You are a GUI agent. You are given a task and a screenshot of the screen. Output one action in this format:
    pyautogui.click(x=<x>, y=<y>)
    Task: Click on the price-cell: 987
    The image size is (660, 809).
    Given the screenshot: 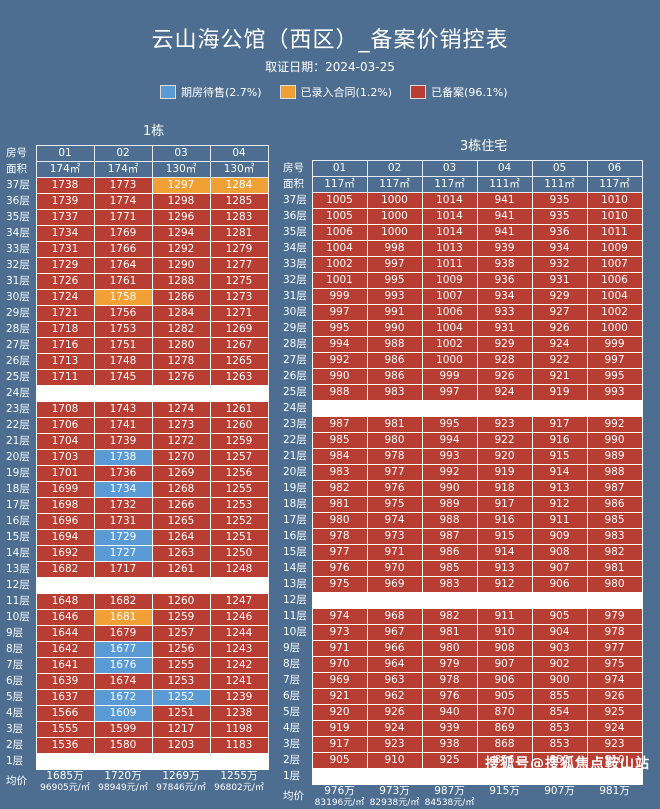 What is the action you would take?
    pyautogui.click(x=614, y=489)
    